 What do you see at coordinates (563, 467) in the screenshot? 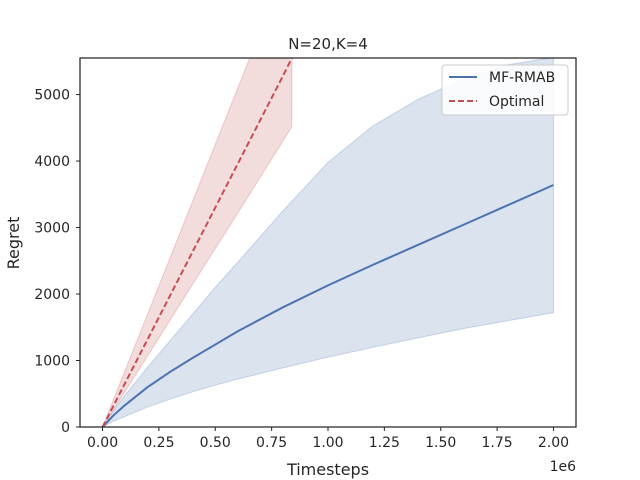
I see `x-axis-offset-label: 1e6` at bounding box center [563, 467].